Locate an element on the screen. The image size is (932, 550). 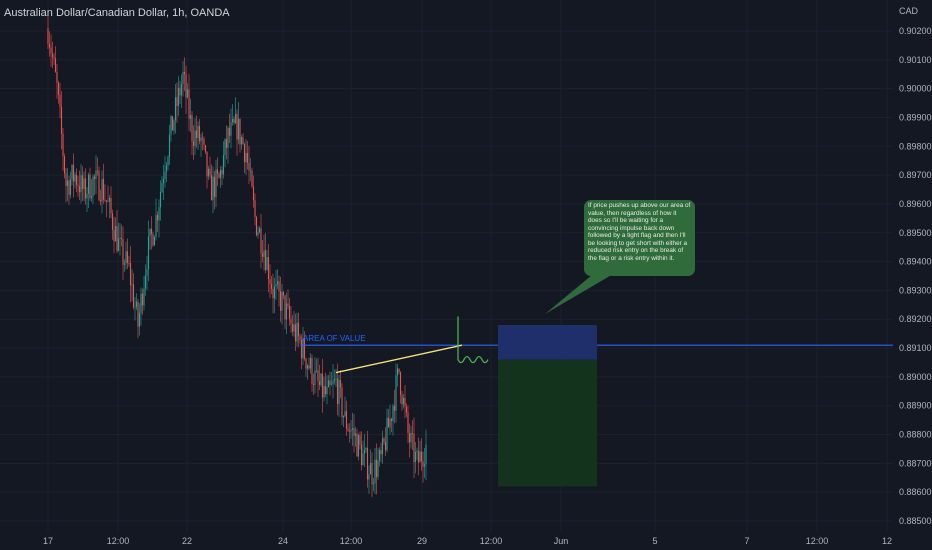
callout-pointer is located at coordinates (582, 292).